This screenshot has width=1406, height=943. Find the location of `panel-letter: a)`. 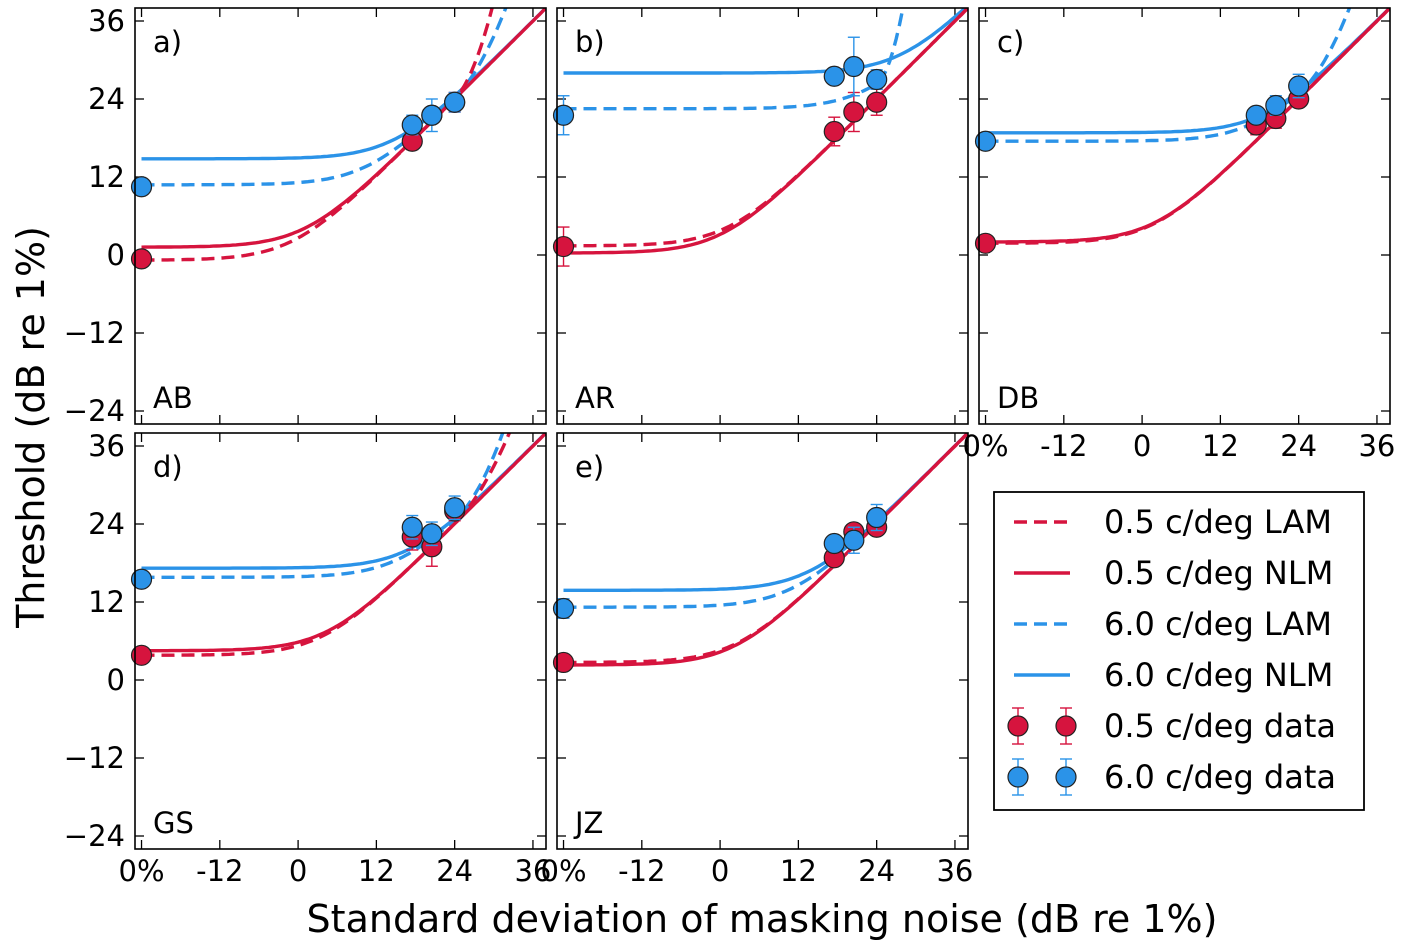

panel-letter: a) is located at coordinates (167, 42).